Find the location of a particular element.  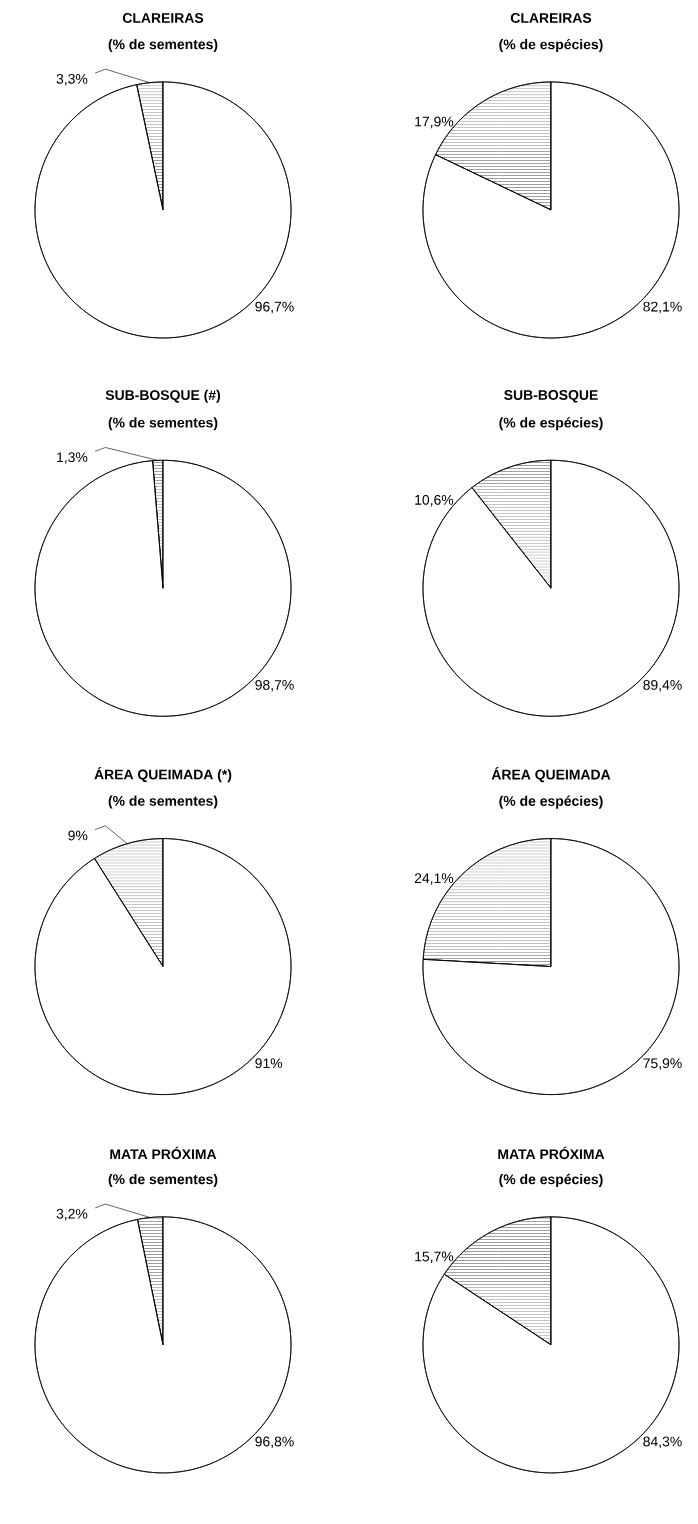

data-label: 3,2% is located at coordinates (72, 1214).